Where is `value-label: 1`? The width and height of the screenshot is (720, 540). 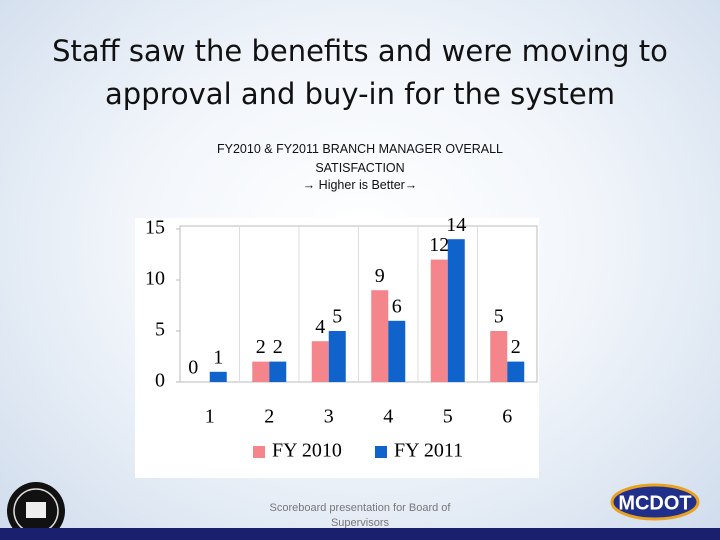
value-label: 1 is located at coordinates (218, 357).